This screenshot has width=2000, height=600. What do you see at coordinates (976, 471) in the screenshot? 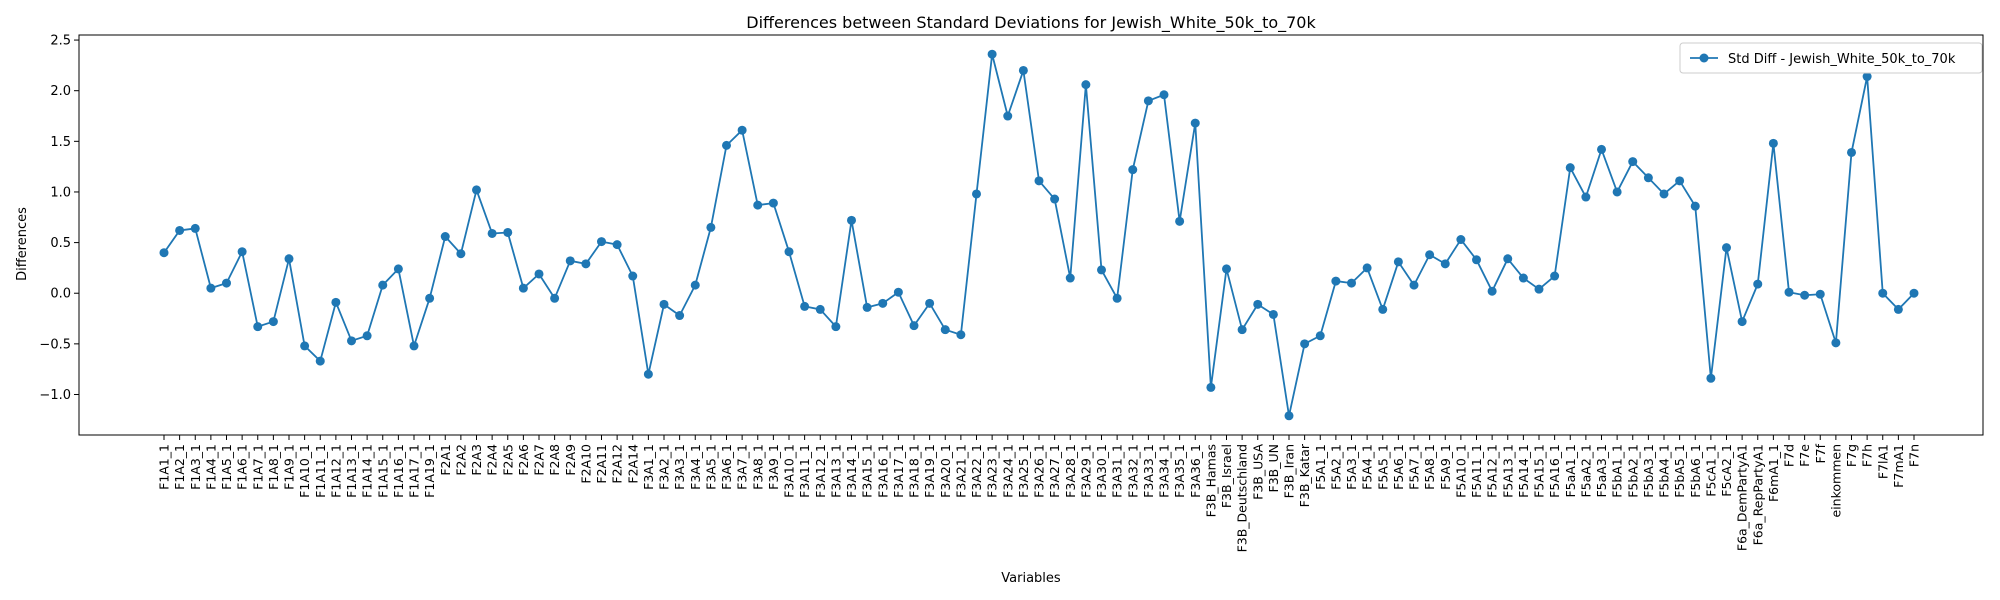
I see `x-tick-label: F3A22_1` at bounding box center [976, 471].